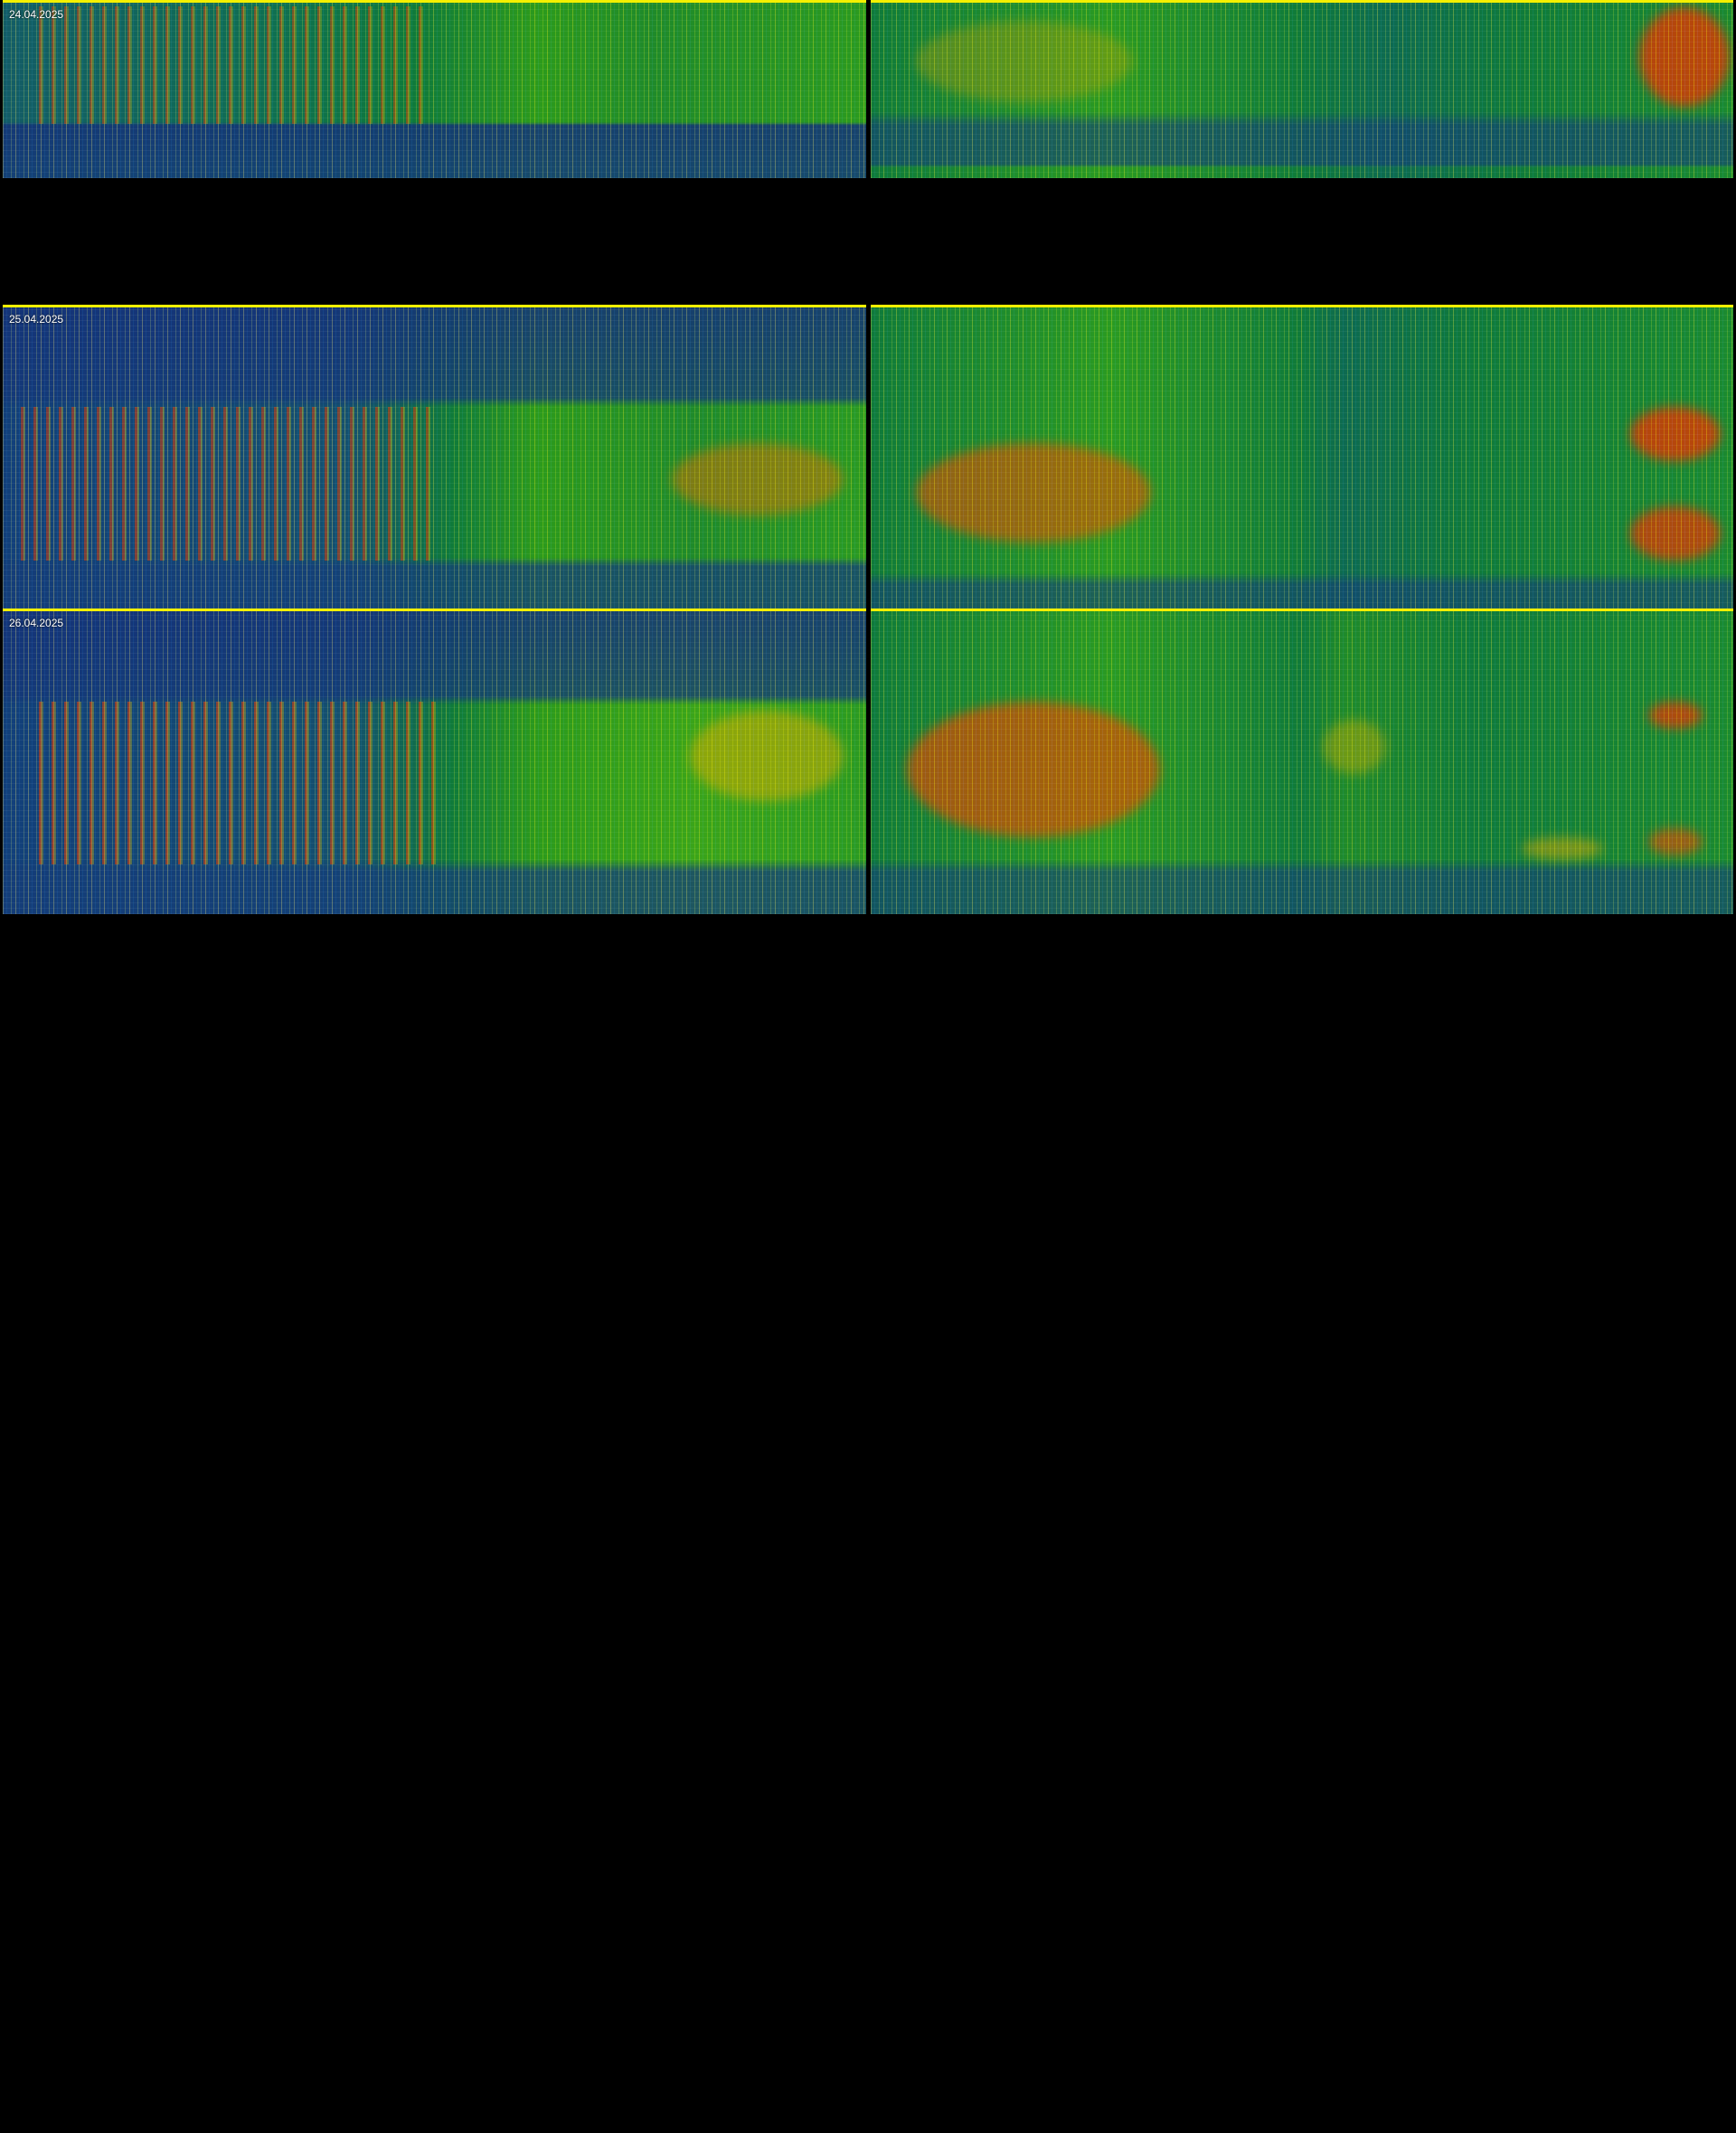 This screenshot has width=1736, height=2133. I want to click on date-label: 26.04.2025, so click(37, 623).